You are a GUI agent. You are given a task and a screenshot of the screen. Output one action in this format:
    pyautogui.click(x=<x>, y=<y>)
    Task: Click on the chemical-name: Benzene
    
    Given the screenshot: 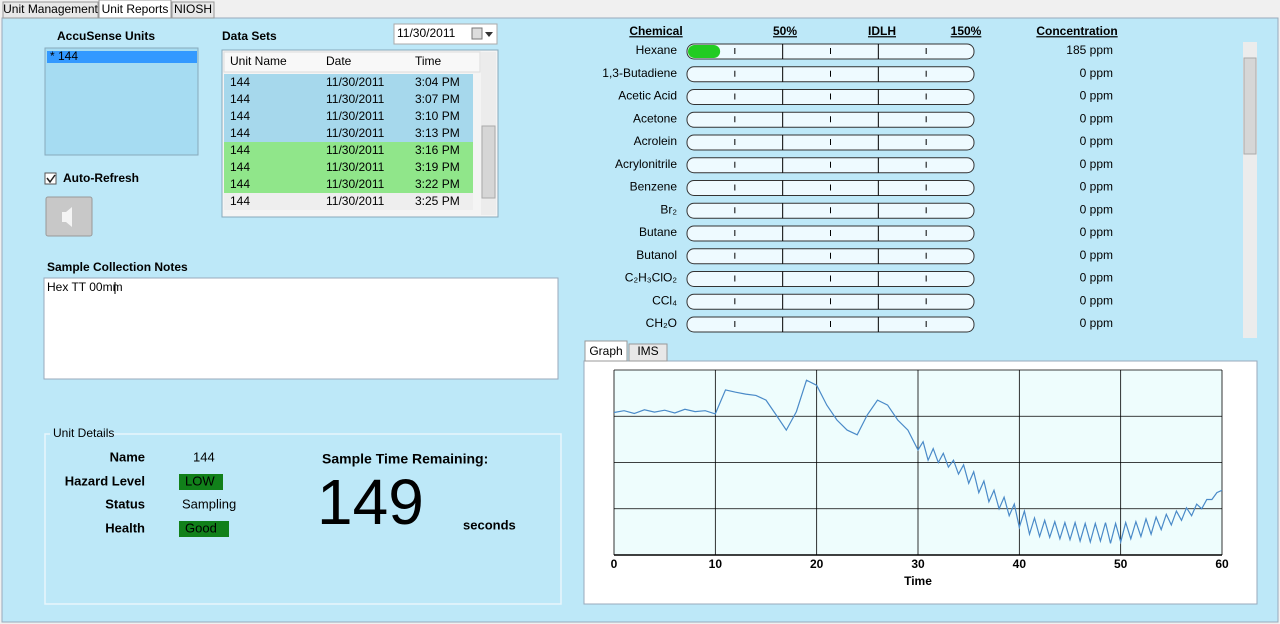 What is the action you would take?
    pyautogui.click(x=654, y=187)
    